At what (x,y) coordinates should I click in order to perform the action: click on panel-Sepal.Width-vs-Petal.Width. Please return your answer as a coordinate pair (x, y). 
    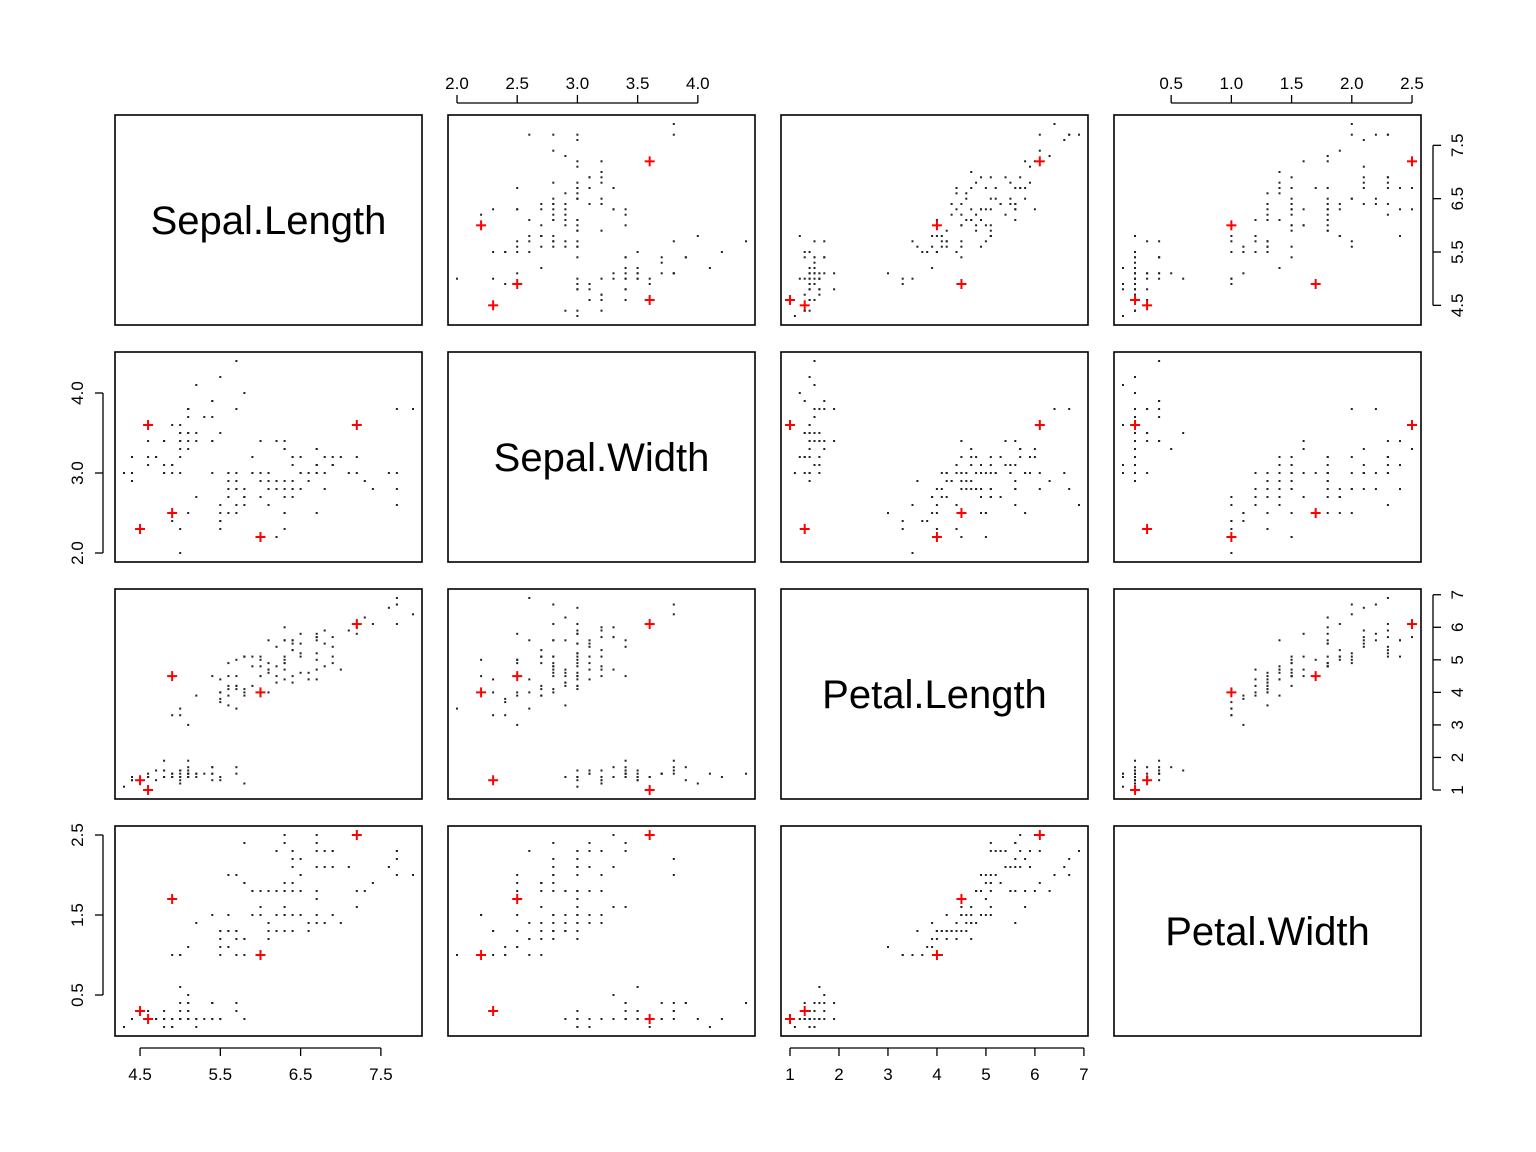
    Looking at the image, I should click on (1267, 457).